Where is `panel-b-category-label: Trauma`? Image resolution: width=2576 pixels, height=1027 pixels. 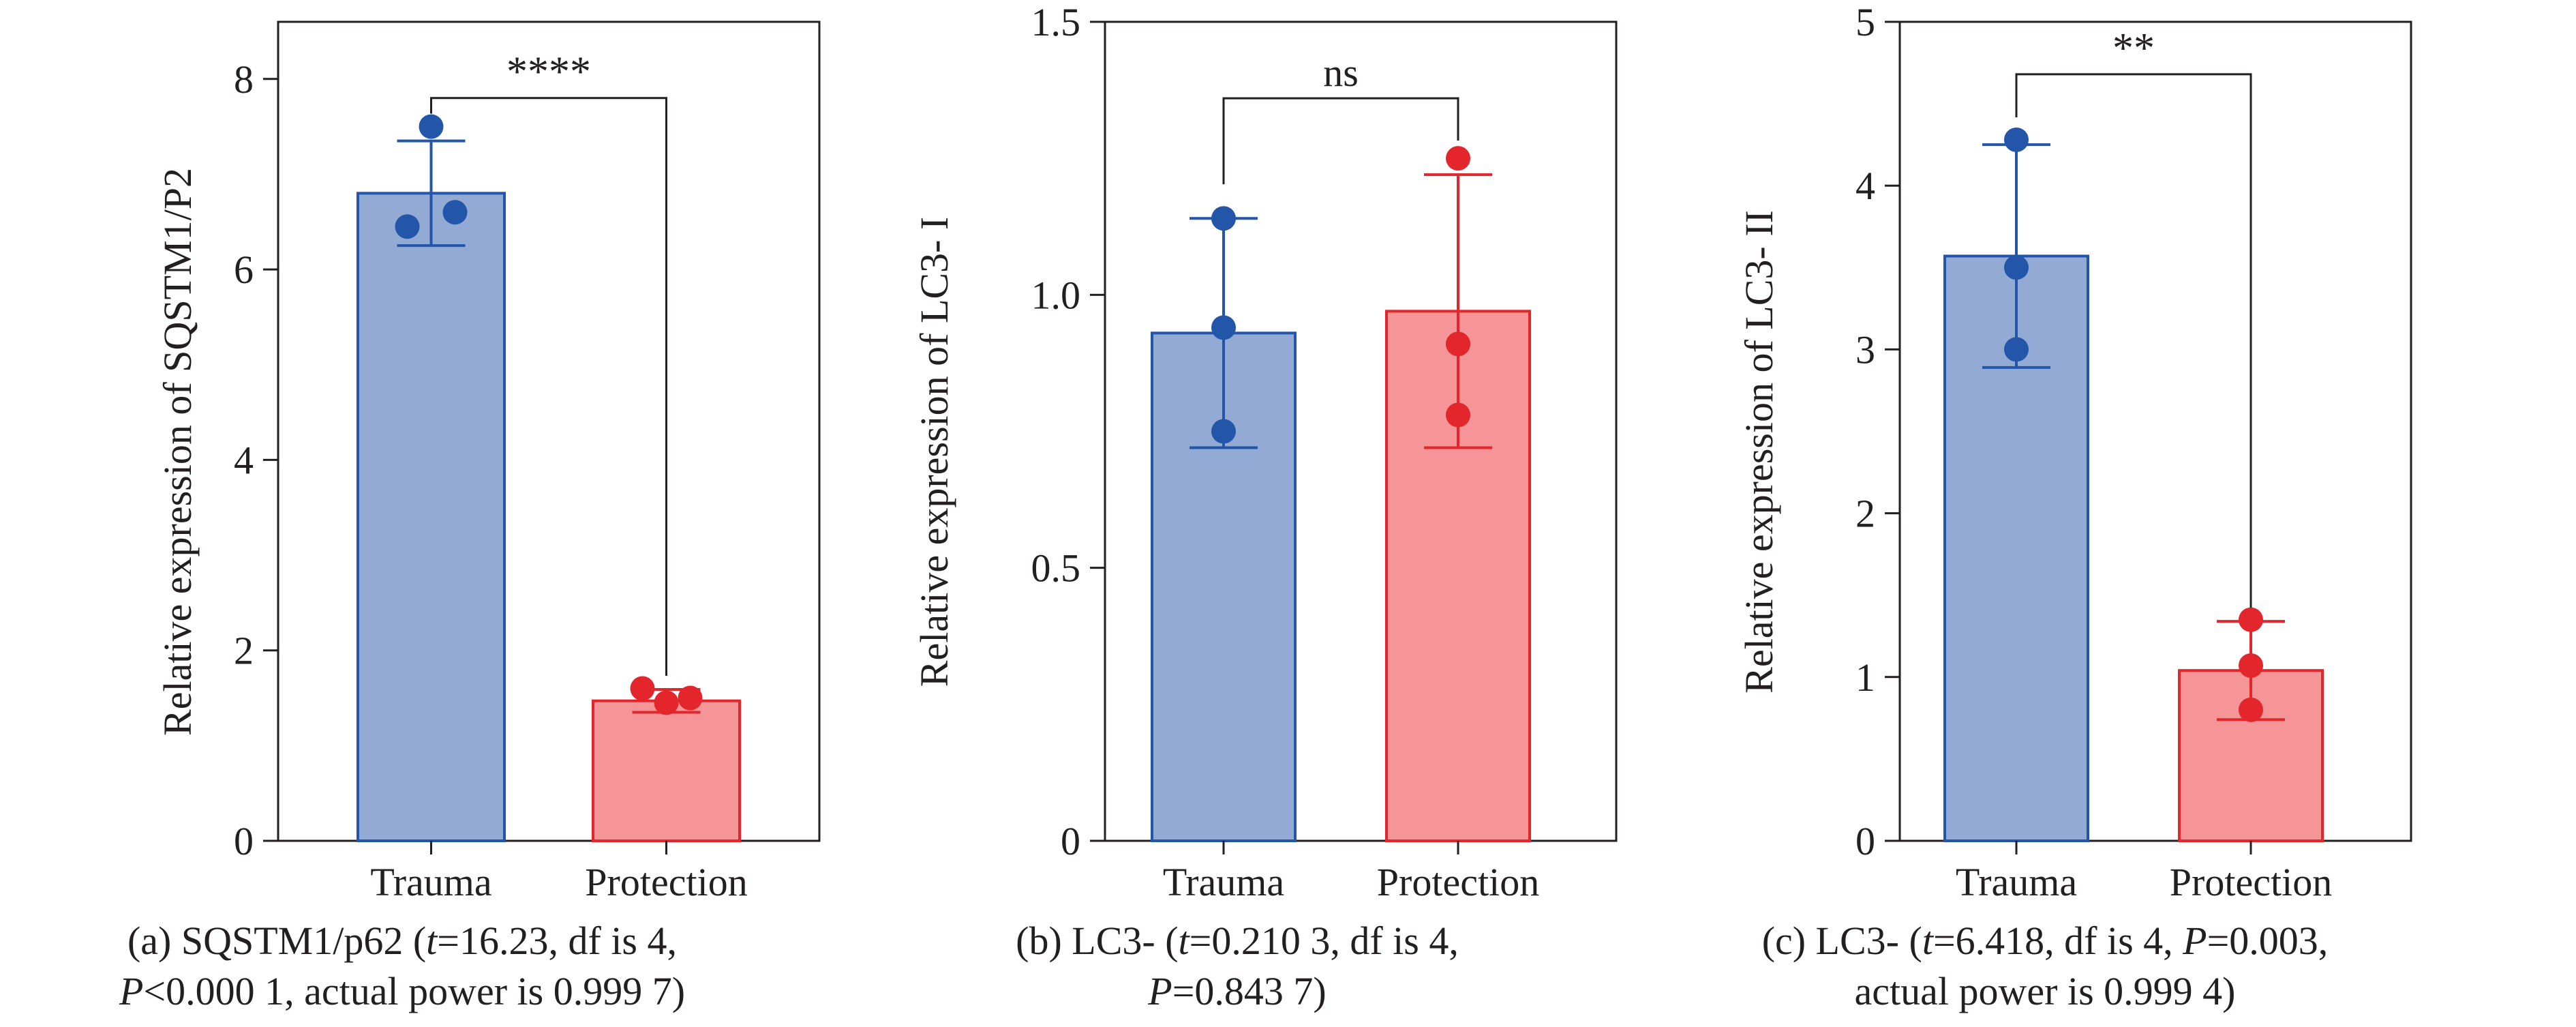 panel-b-category-label: Trauma is located at coordinates (1224, 882).